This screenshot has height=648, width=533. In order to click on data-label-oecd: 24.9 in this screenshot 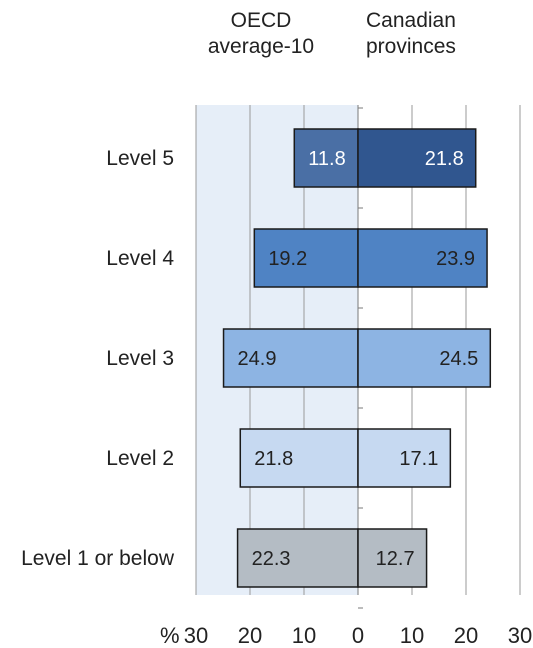, I will do `click(257, 359)`.